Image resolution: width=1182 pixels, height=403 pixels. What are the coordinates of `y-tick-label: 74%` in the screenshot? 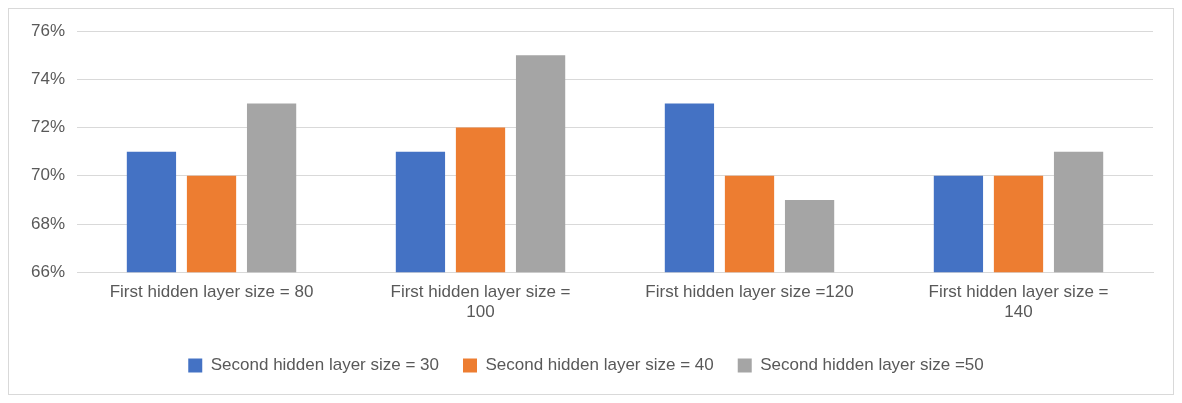 It's located at (48, 79).